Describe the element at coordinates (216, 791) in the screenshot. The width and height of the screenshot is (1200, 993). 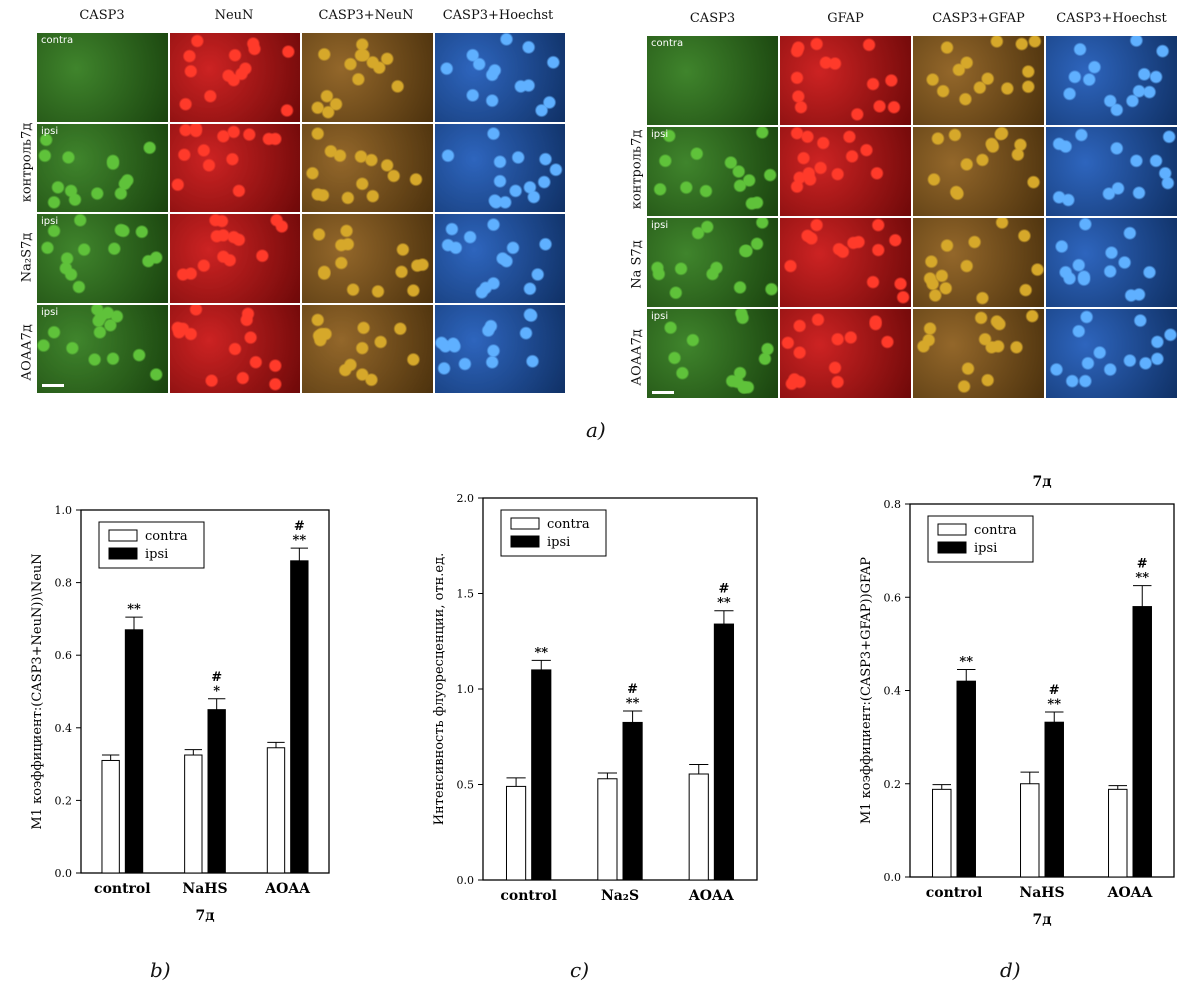
I see `bar-ipsi-NaHS` at that location.